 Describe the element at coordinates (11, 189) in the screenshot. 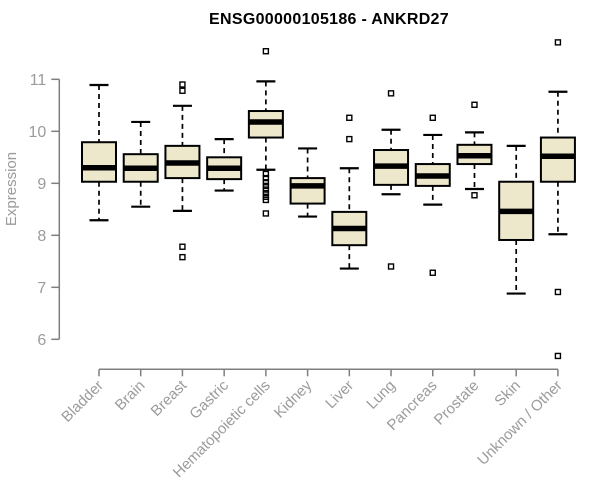

I see `y-axis-title: Expression` at that location.